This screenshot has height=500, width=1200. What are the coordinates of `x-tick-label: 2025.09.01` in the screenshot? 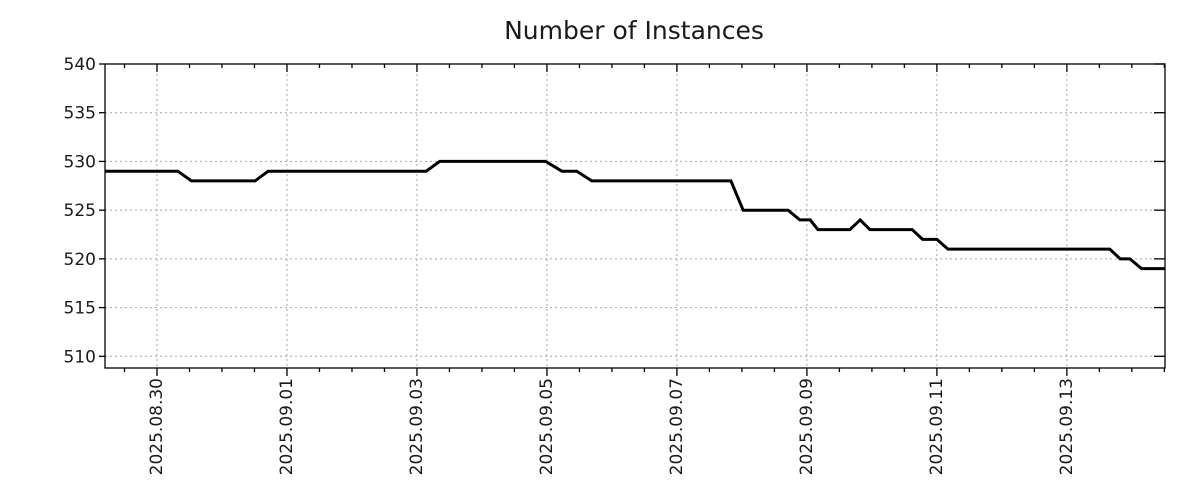 It's located at (287, 426).